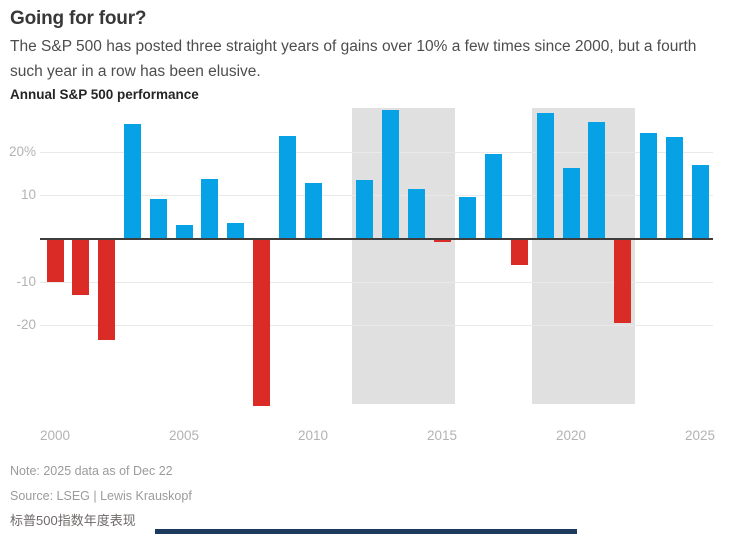 Image resolution: width=731 pixels, height=534 pixels. I want to click on bar-2022, so click(623, 280).